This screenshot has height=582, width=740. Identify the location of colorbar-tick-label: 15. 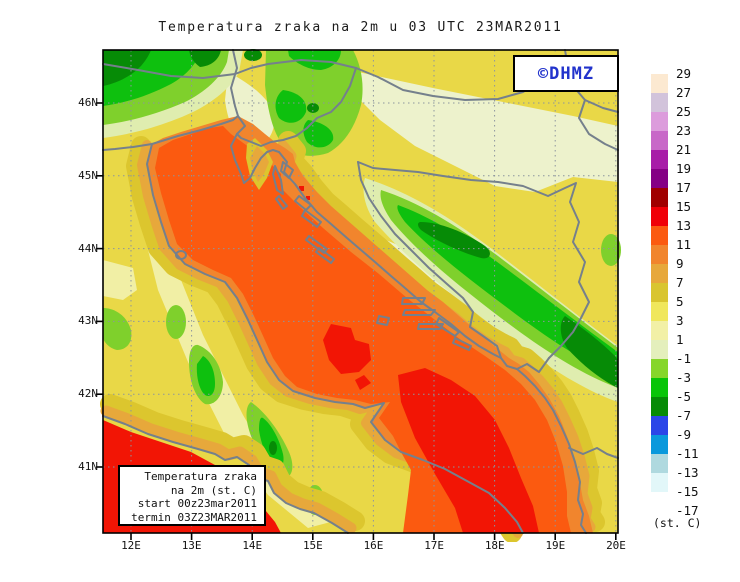
(684, 206).